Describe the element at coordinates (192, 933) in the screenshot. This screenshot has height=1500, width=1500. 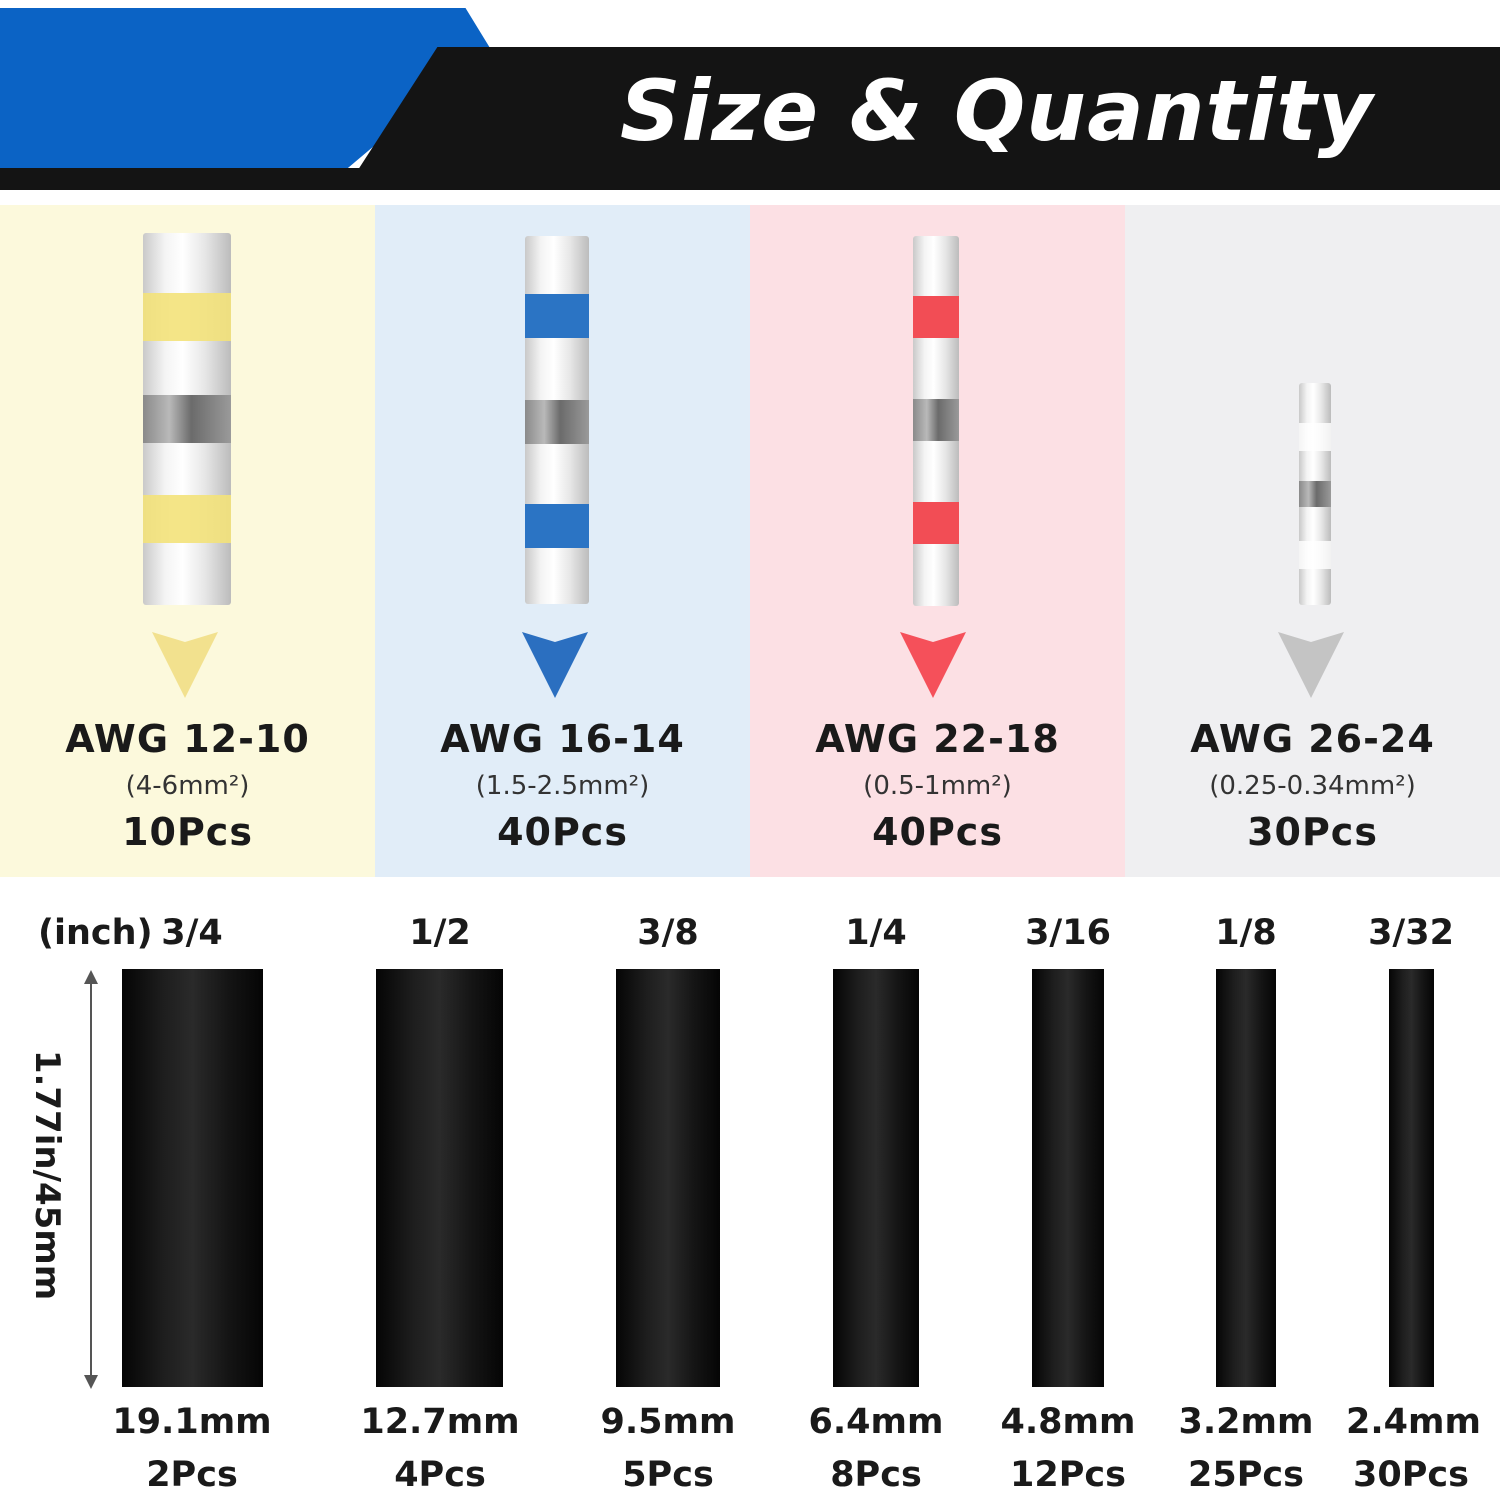
I see `tube-size-inch: 3/4` at that location.